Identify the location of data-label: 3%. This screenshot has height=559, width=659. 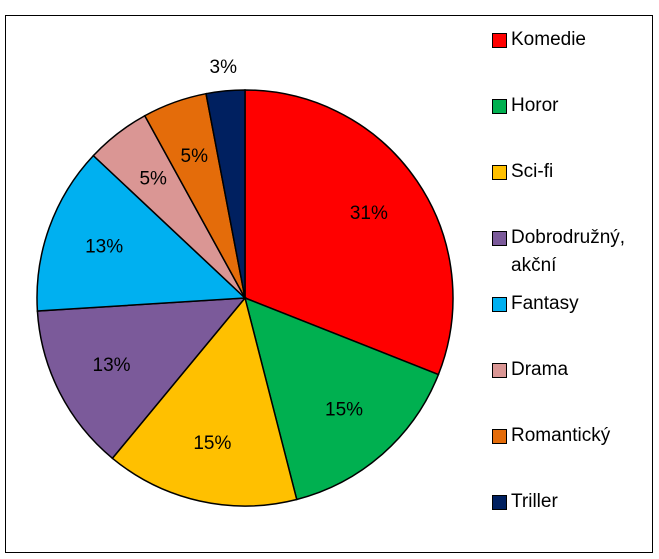
(224, 67).